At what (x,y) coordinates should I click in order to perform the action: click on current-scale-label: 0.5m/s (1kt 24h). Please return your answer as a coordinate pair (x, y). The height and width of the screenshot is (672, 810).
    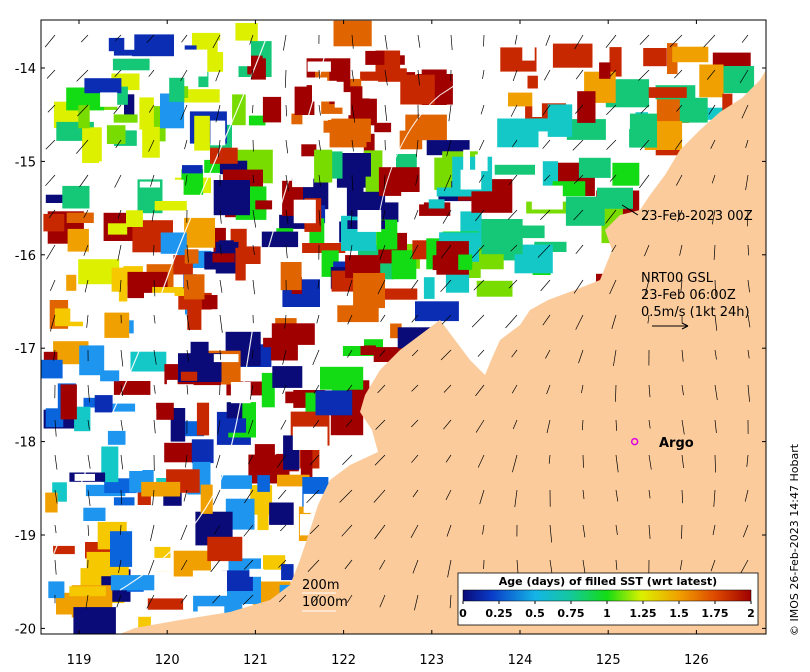
    Looking at the image, I should click on (695, 312).